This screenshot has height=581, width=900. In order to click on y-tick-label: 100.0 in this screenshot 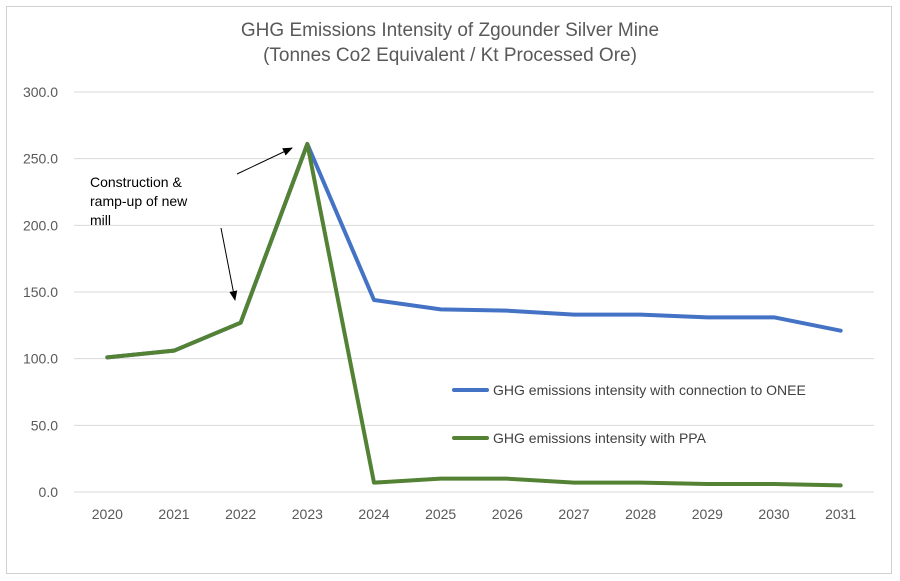, I will do `click(40, 359)`.